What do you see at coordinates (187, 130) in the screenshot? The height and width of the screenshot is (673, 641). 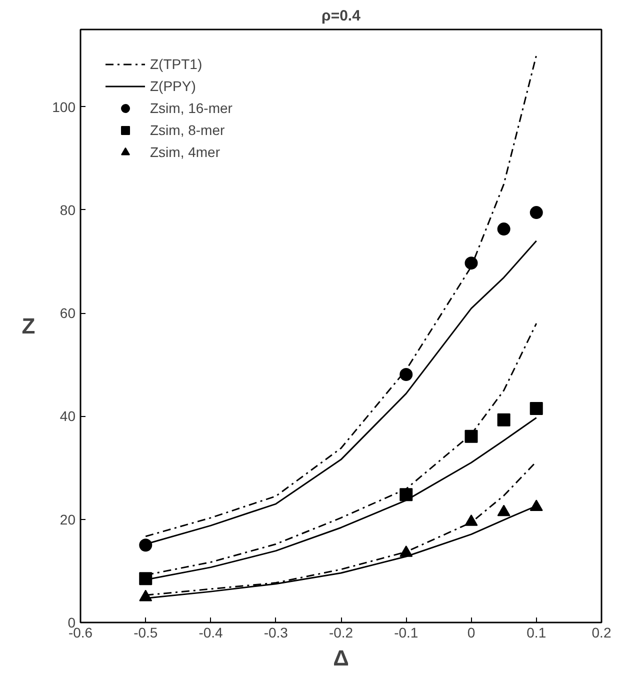 I see `legend-label: Zsim, 8-mer` at bounding box center [187, 130].